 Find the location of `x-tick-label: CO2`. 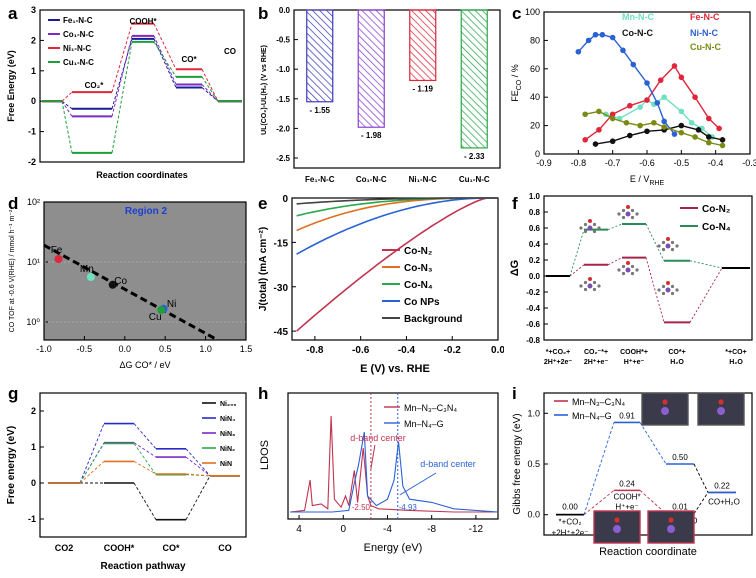

x-tick-label: CO2 is located at coordinates (64, 548).